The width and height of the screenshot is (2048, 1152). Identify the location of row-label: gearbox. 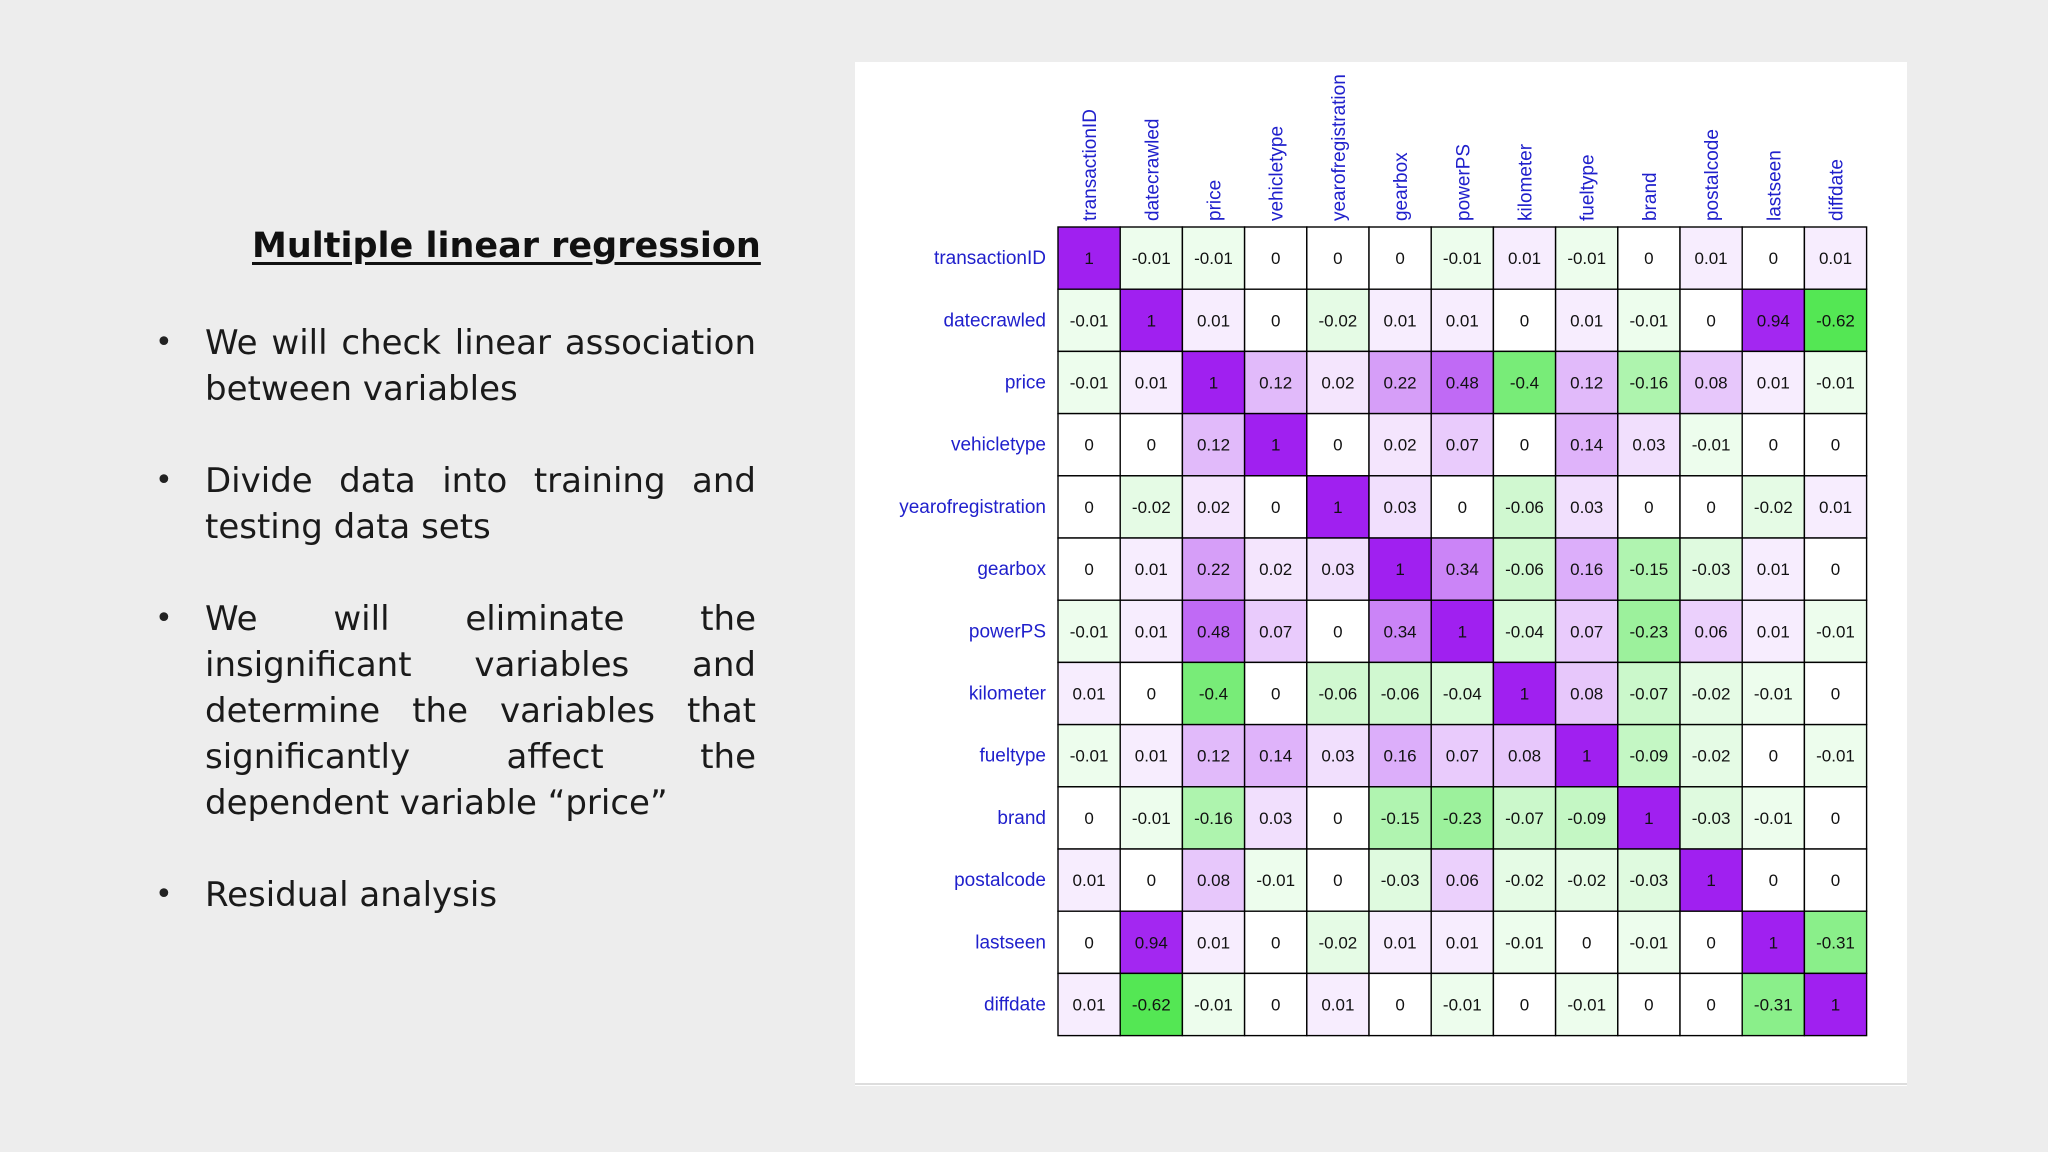
(1011, 569).